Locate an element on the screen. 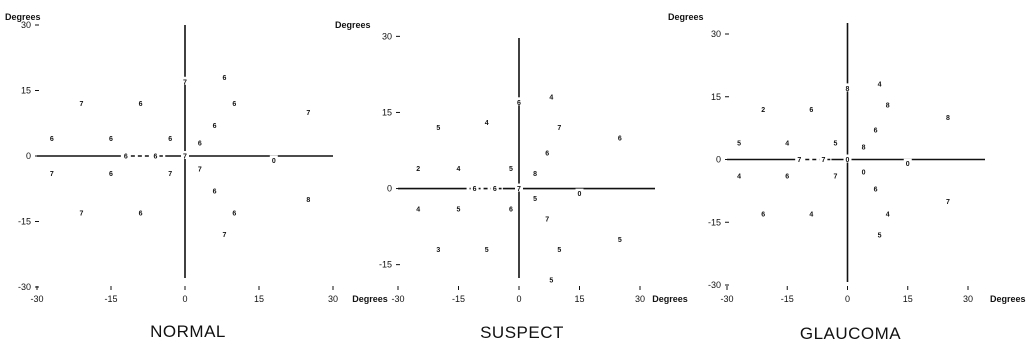 Image resolution: width=1034 pixels, height=345 pixels. y-tick-label: -15 is located at coordinates (24, 222).